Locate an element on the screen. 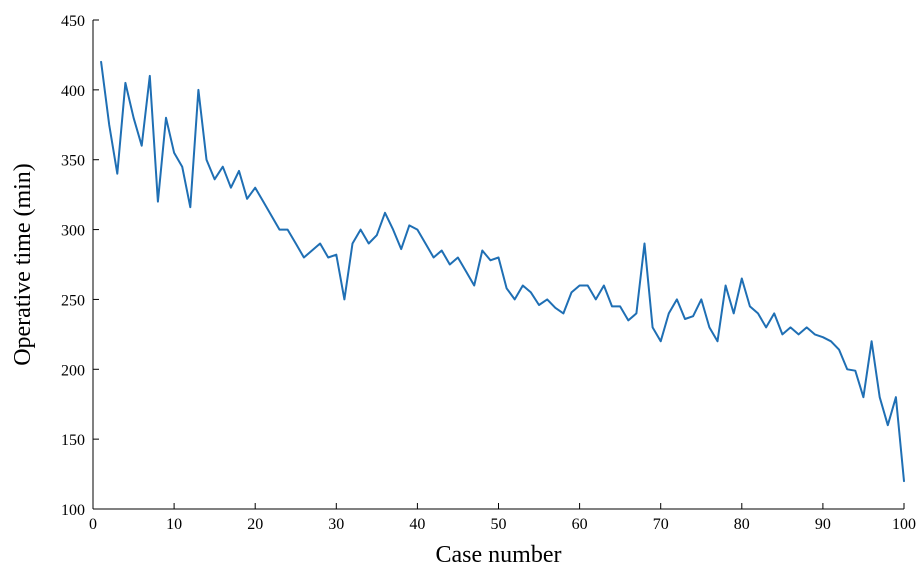 The height and width of the screenshot is (569, 921). x-ticks: 0 10 20 30 40 50 60 70 80 90 100 is located at coordinates (502, 518).